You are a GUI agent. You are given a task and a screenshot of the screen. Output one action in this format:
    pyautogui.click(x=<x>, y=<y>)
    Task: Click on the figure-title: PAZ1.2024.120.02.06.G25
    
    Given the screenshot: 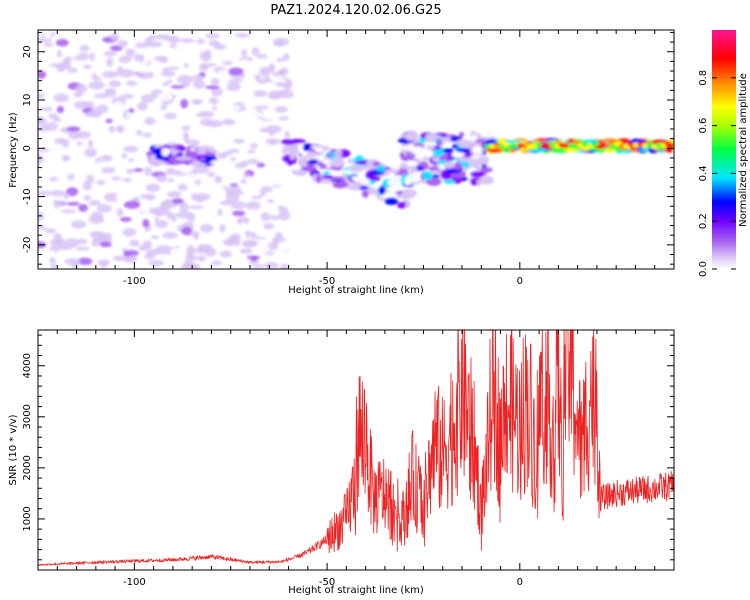 What is the action you would take?
    pyautogui.click(x=355, y=10)
    